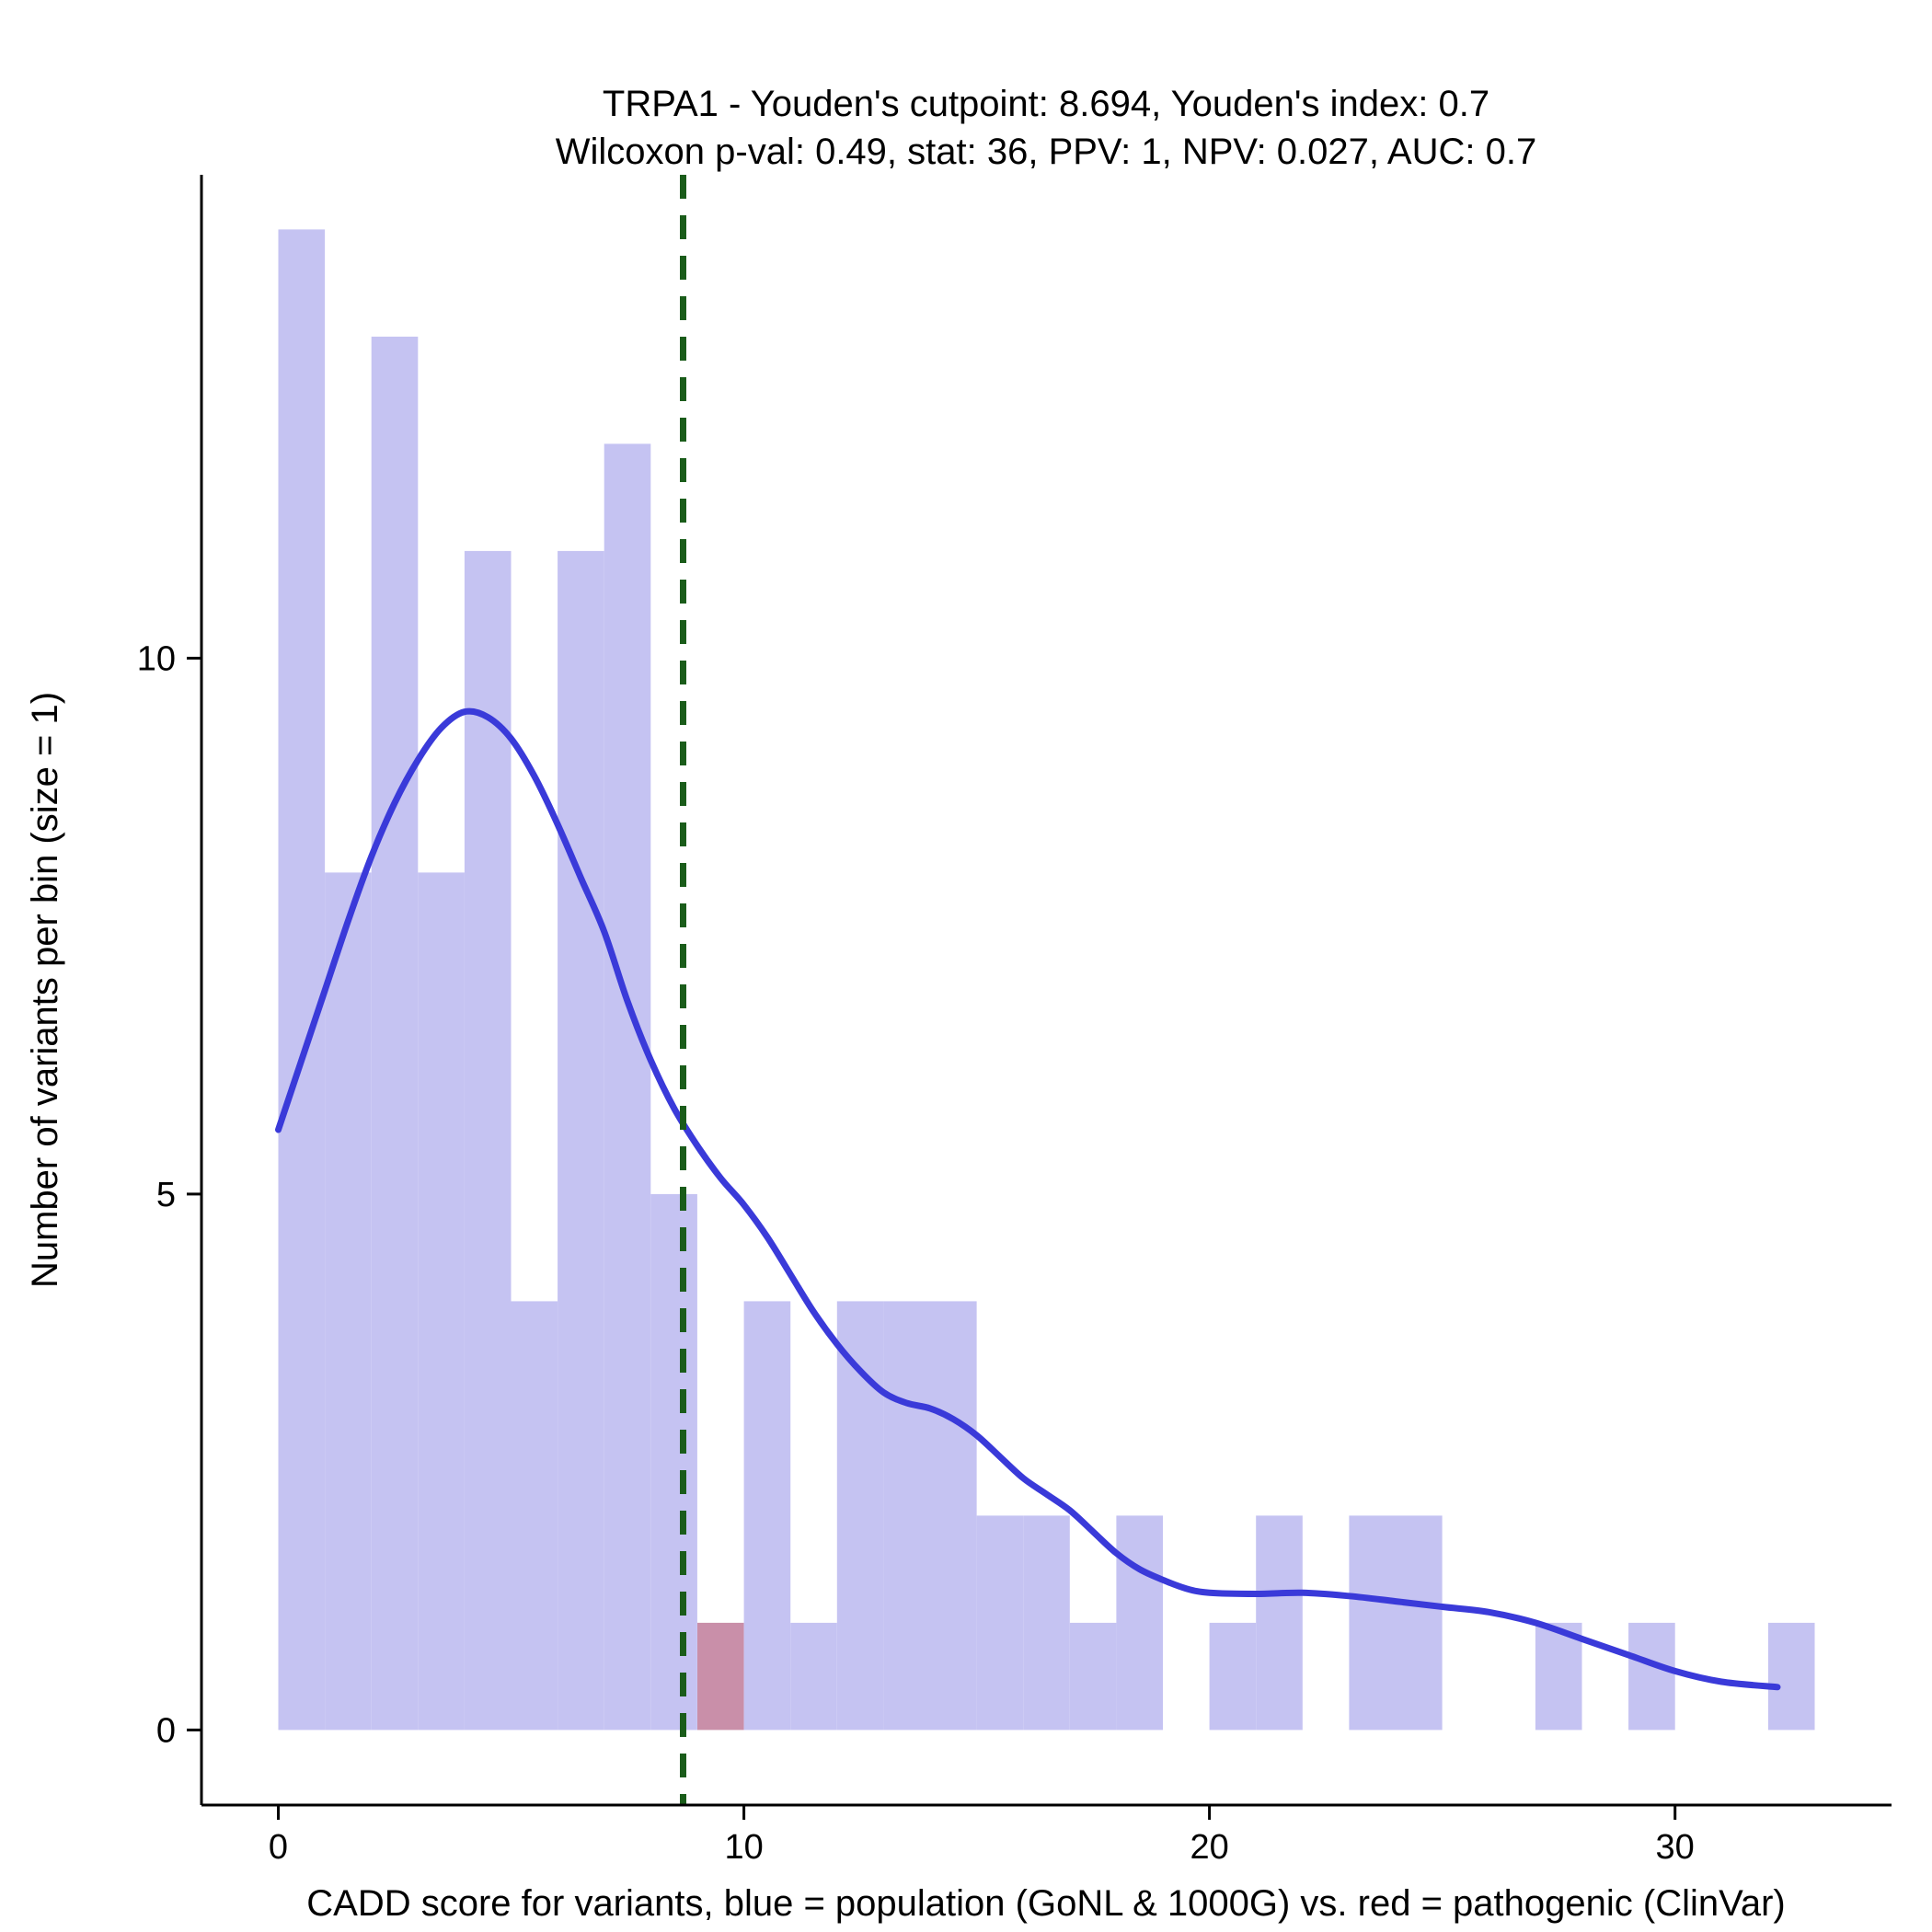 The width and height of the screenshot is (1932, 1932). What do you see at coordinates (278, 1847) in the screenshot?
I see `x-tick-label: 0` at bounding box center [278, 1847].